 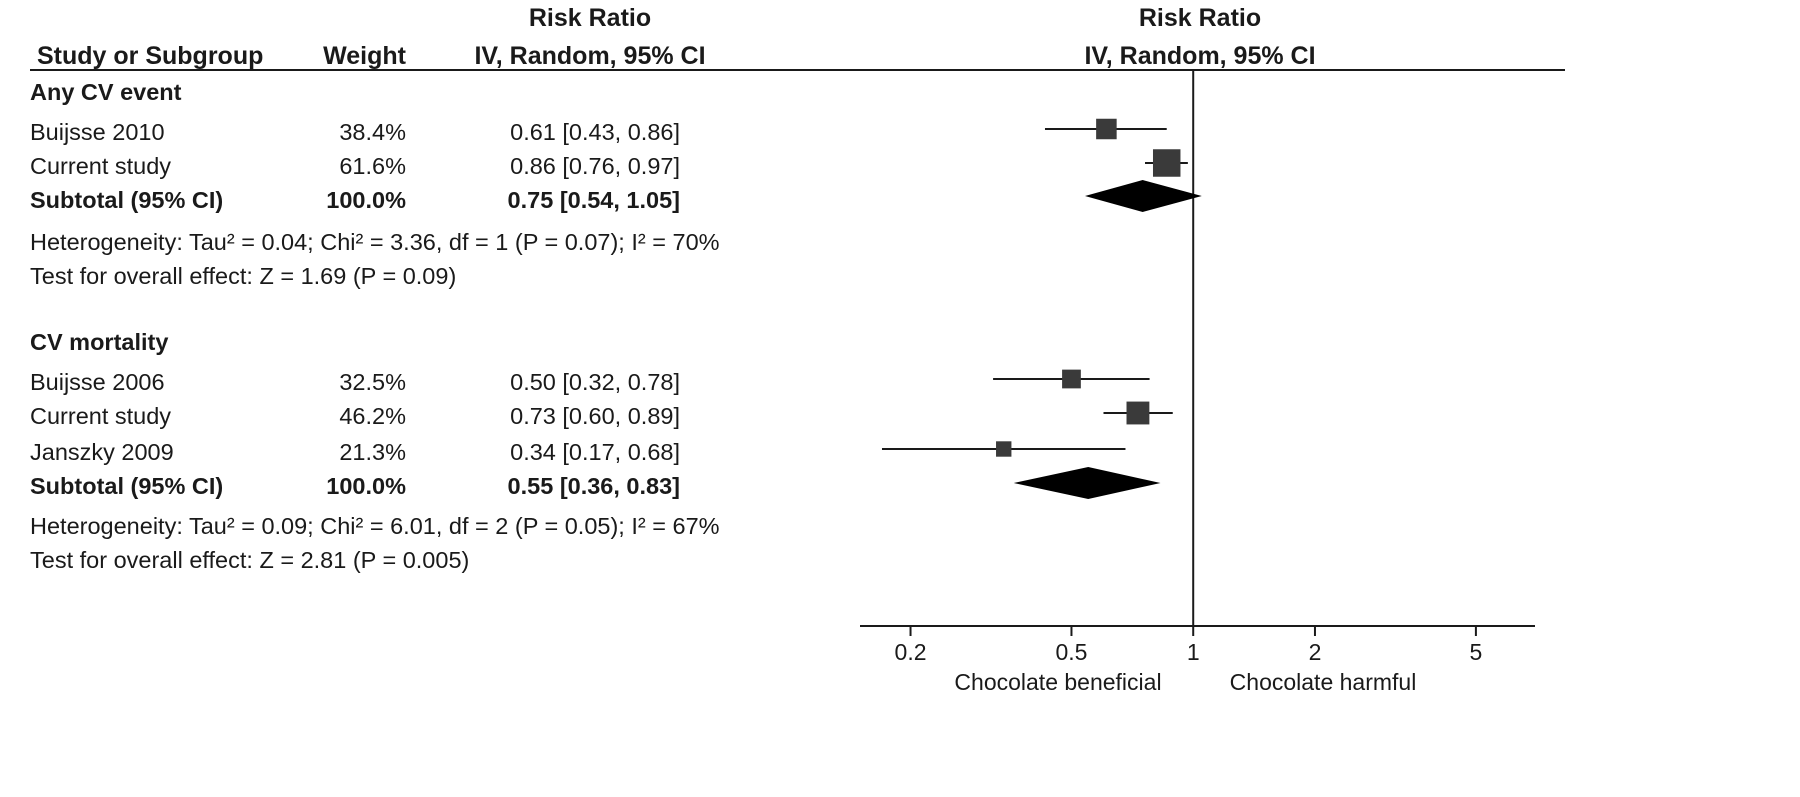 I want to click on favours-right-label: Chocolate harmful, so click(x=1323, y=682).